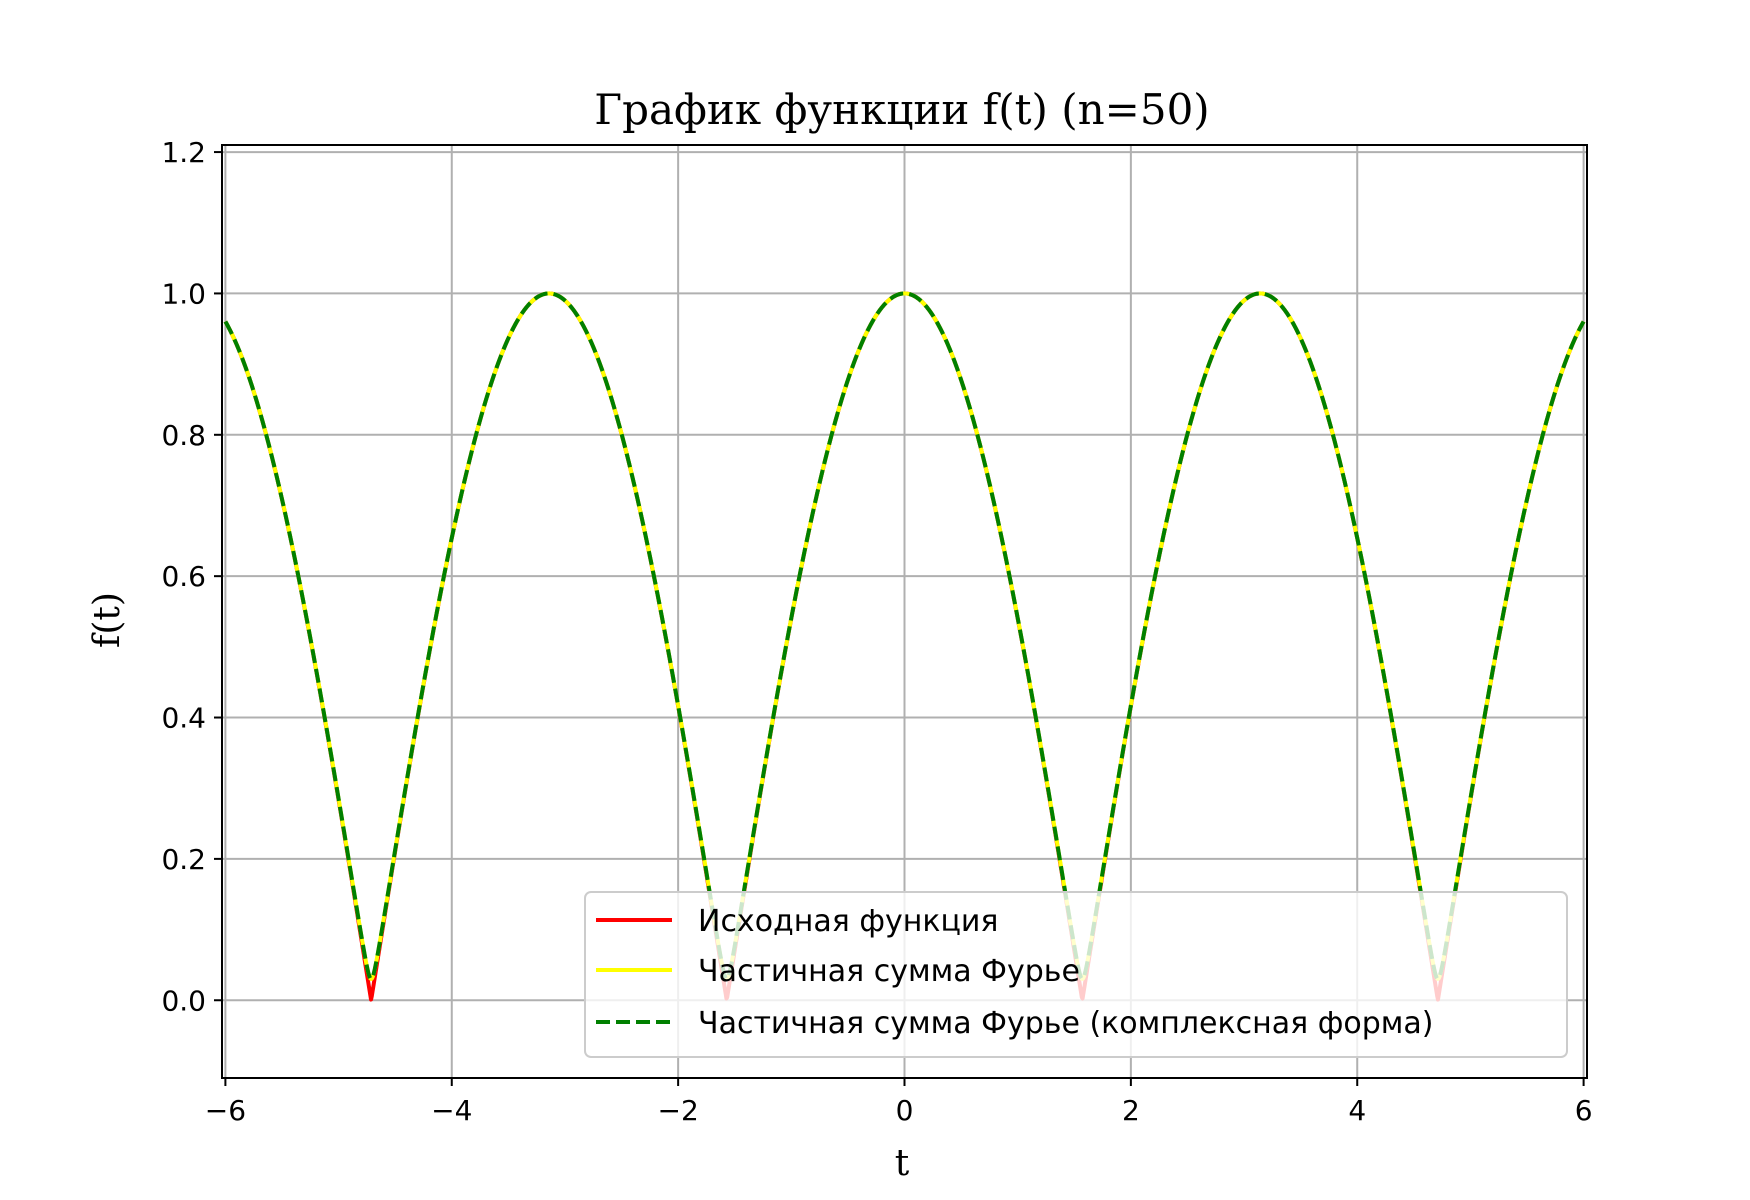  What do you see at coordinates (1131, 1110) in the screenshot?
I see `x-tick-label: 2` at bounding box center [1131, 1110].